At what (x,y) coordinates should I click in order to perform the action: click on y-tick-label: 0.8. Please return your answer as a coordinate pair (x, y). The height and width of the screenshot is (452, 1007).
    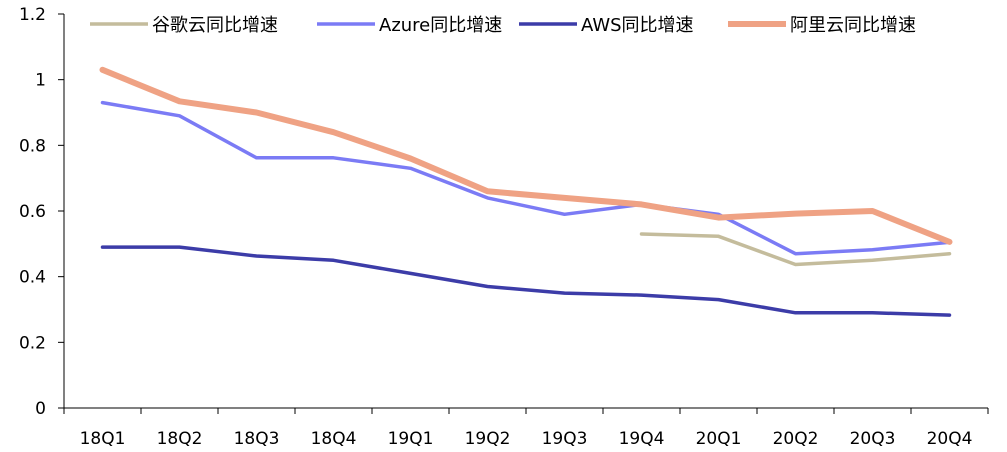
    Looking at the image, I should click on (32, 146).